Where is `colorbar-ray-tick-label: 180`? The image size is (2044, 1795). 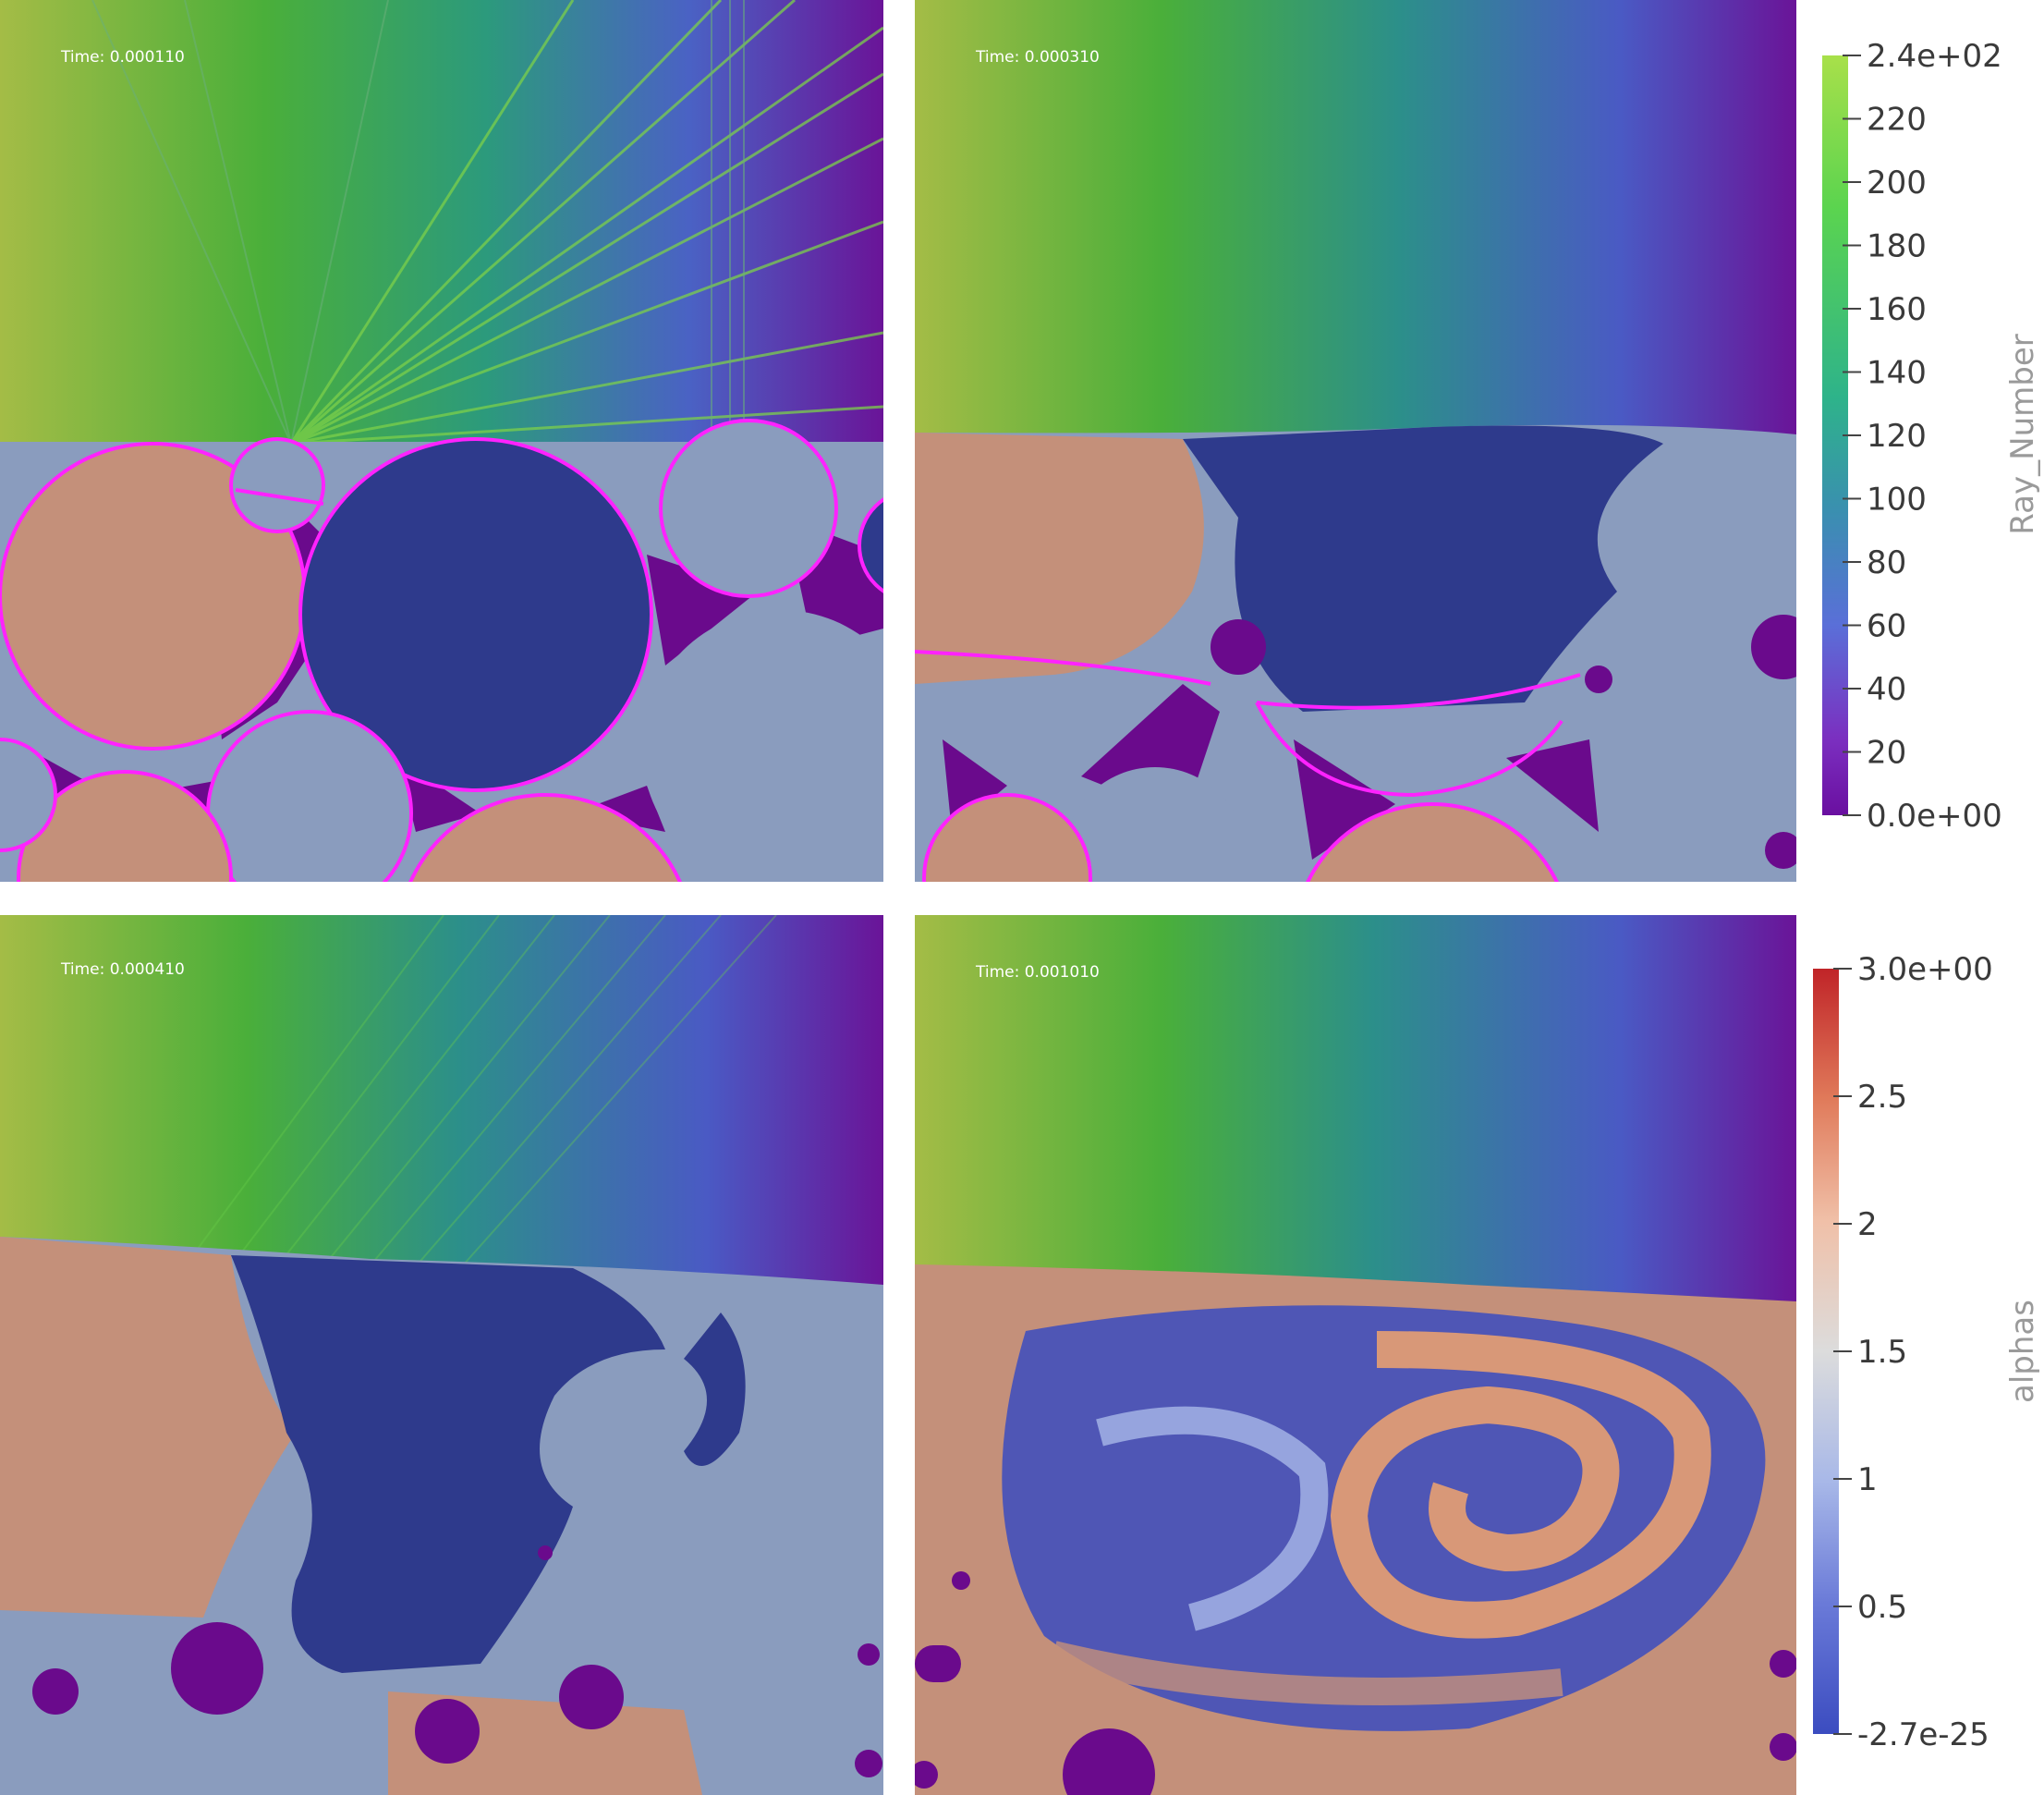
colorbar-ray-tick-label: 180 is located at coordinates (1897, 246).